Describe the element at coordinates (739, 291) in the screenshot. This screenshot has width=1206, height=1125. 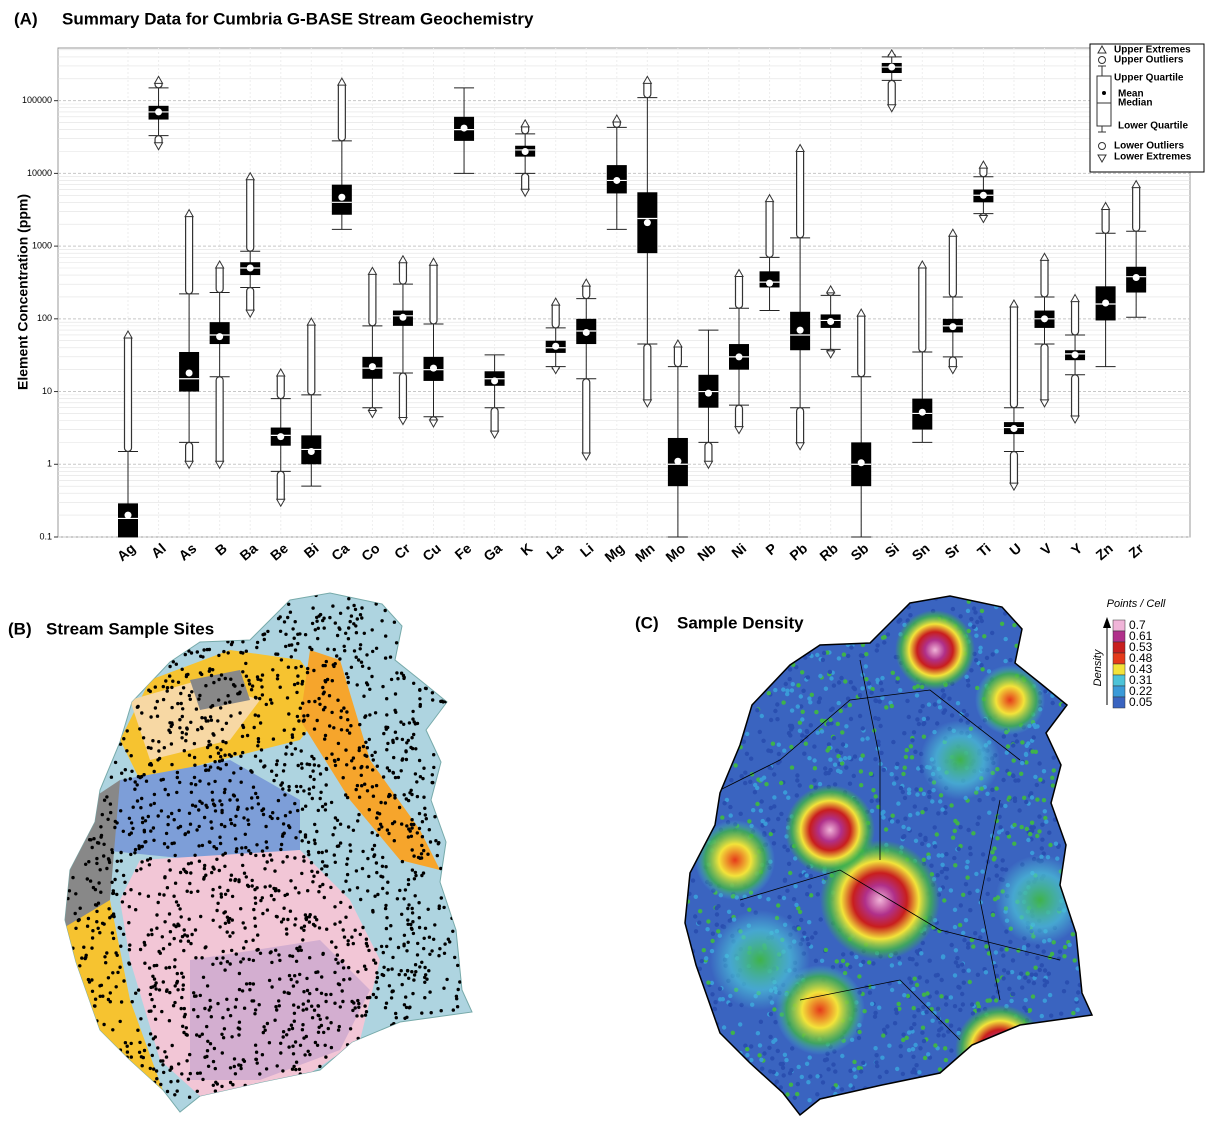
I see `upper-outliers` at that location.